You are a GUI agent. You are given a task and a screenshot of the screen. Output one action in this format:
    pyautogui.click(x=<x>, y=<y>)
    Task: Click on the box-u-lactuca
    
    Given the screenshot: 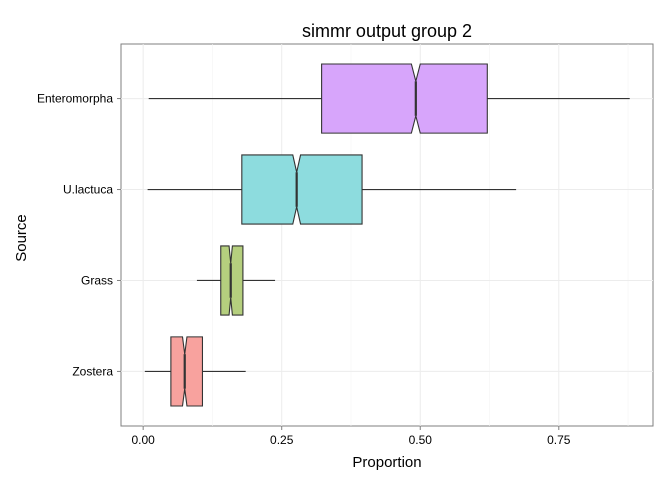 What is the action you would take?
    pyautogui.click(x=332, y=189)
    